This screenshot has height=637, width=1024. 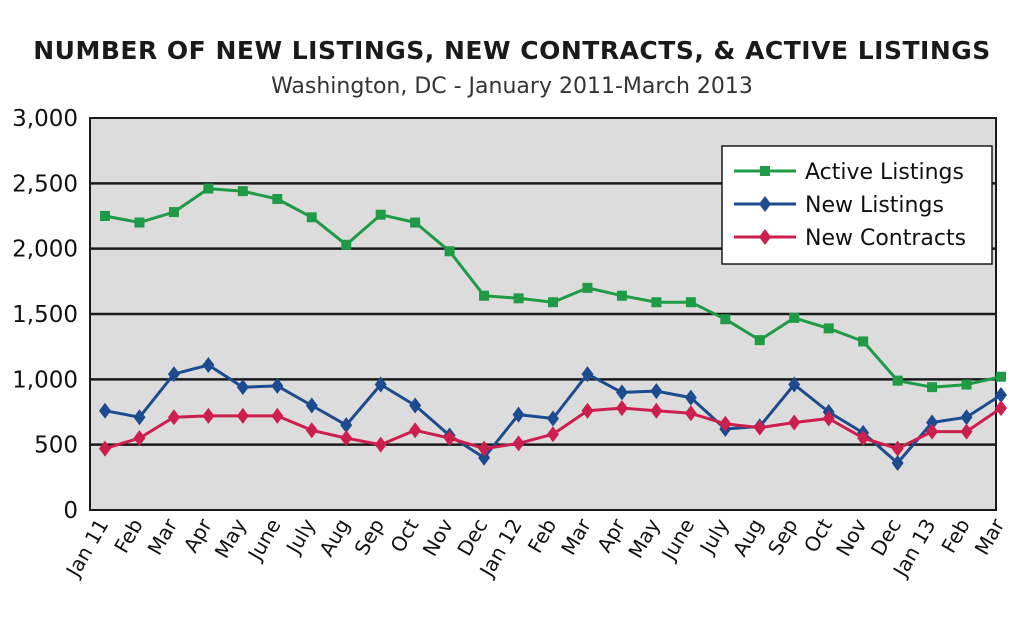 I want to click on y-tick-label: 0, so click(x=70, y=511).